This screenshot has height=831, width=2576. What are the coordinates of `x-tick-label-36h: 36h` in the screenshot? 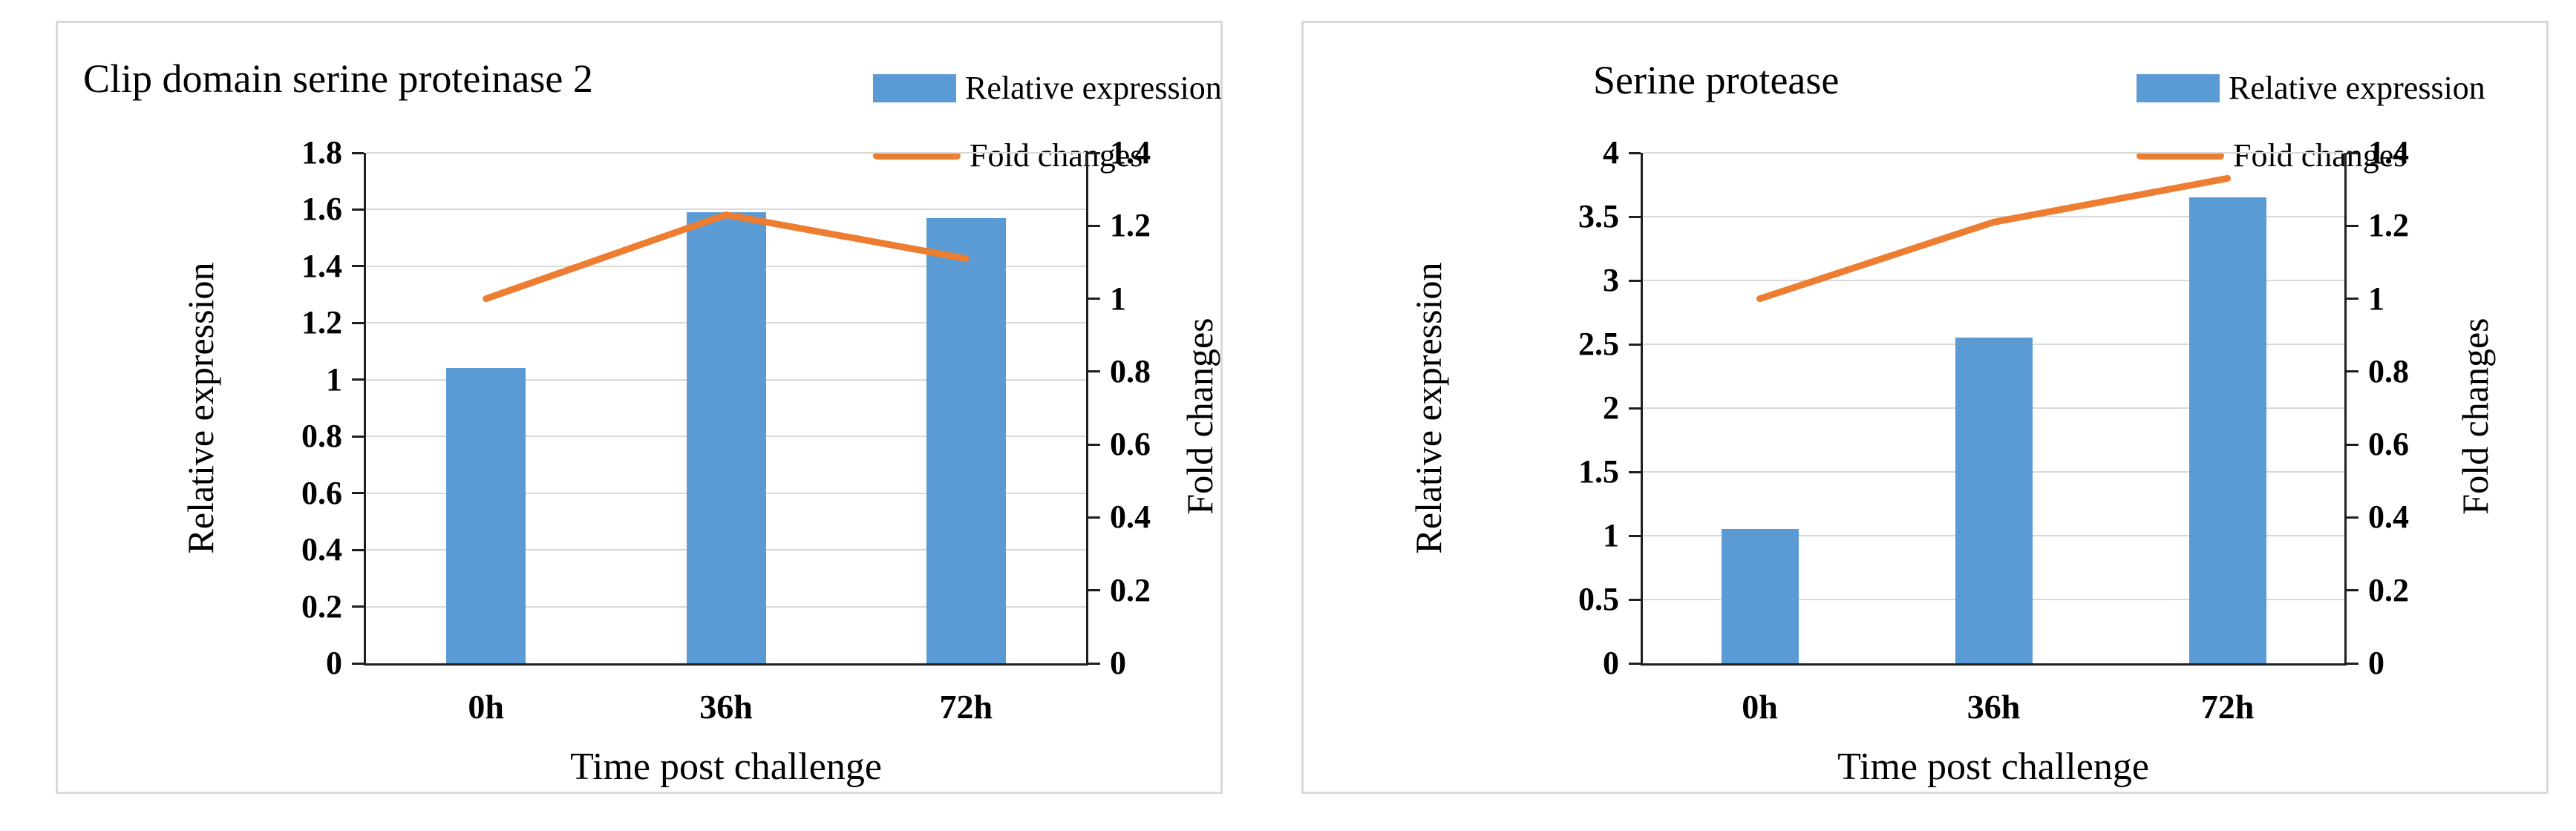 It's located at (1994, 707).